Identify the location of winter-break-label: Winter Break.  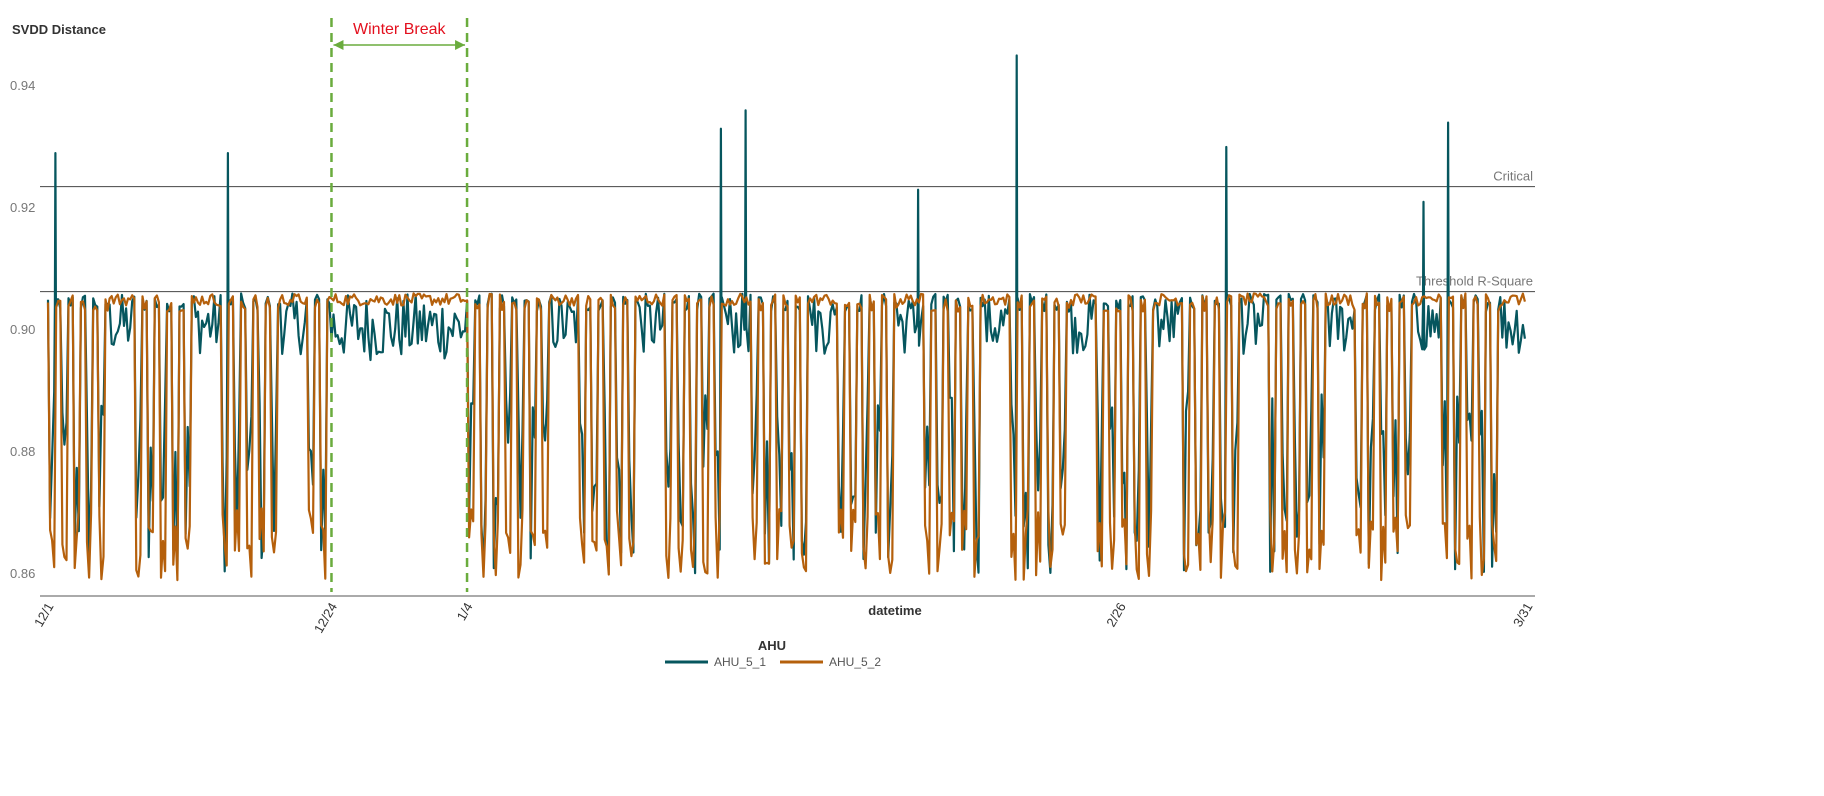
(399, 29).